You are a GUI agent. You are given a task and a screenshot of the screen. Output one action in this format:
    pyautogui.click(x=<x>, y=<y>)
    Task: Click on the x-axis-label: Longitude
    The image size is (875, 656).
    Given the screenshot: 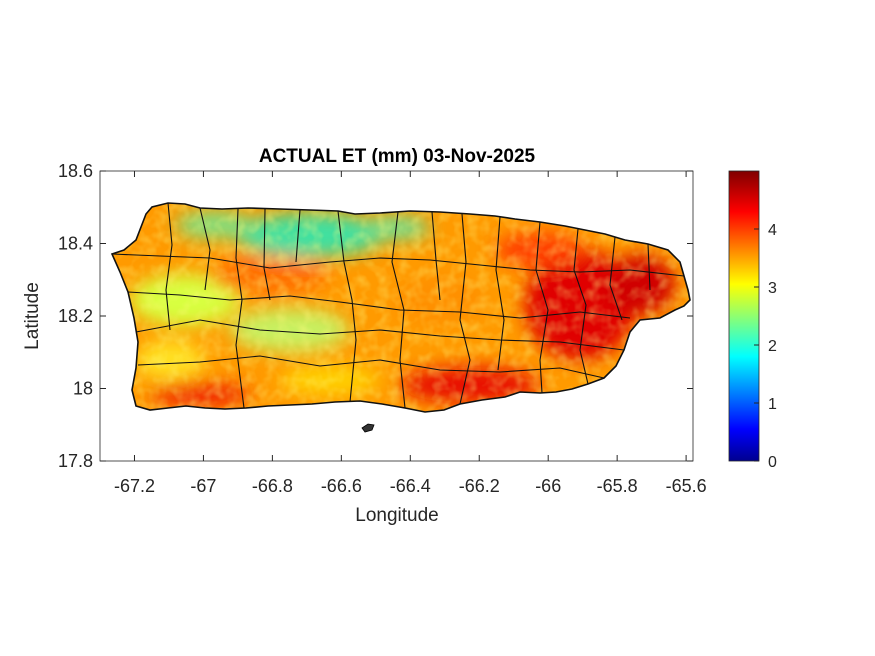 What is the action you would take?
    pyautogui.click(x=396, y=515)
    